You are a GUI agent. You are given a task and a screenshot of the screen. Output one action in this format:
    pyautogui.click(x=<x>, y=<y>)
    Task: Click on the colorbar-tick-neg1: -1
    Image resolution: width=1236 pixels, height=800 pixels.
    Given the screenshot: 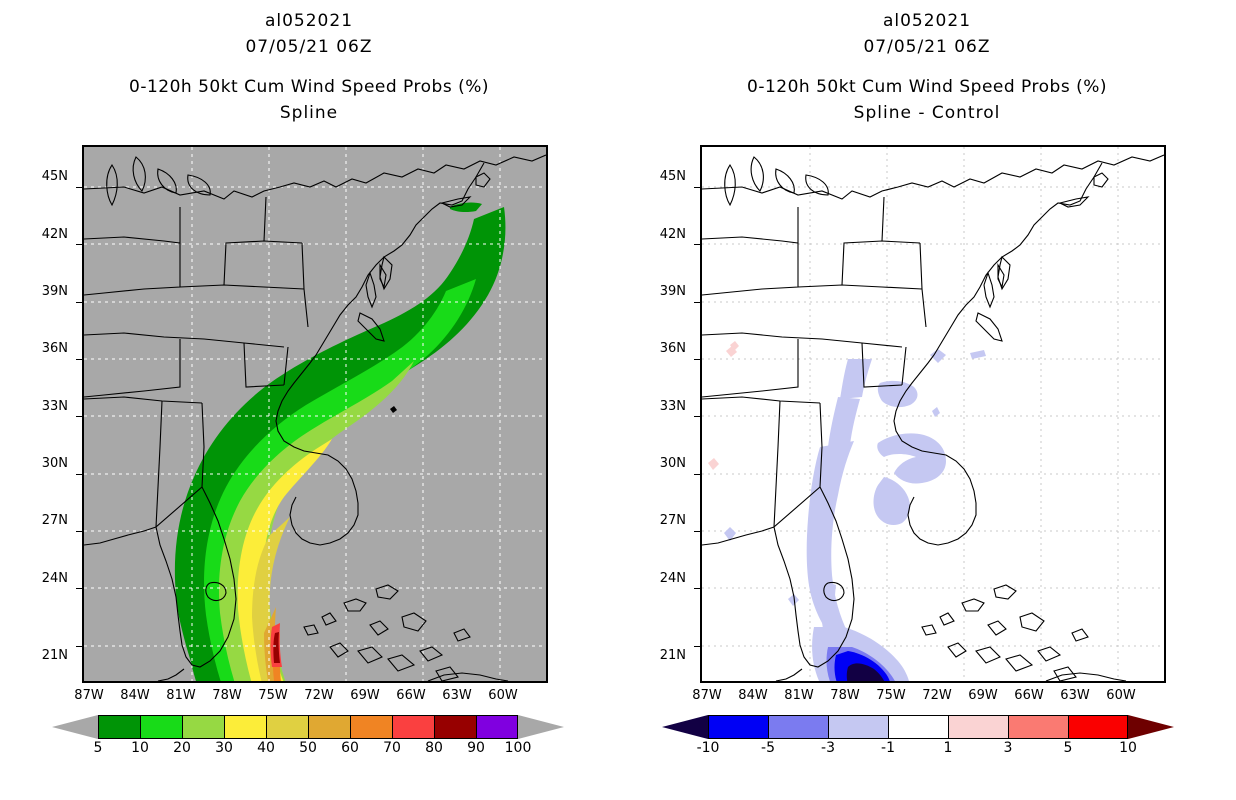 What is the action you would take?
    pyautogui.click(x=888, y=748)
    